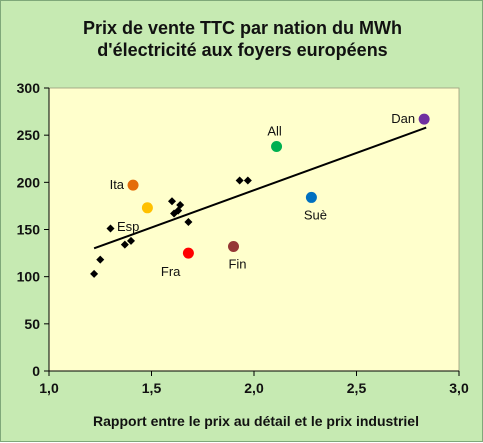  Describe the element at coordinates (242, 28) in the screenshot. I see `chart-title-line-1: Prix de vente TTC par nation du MWh` at that location.